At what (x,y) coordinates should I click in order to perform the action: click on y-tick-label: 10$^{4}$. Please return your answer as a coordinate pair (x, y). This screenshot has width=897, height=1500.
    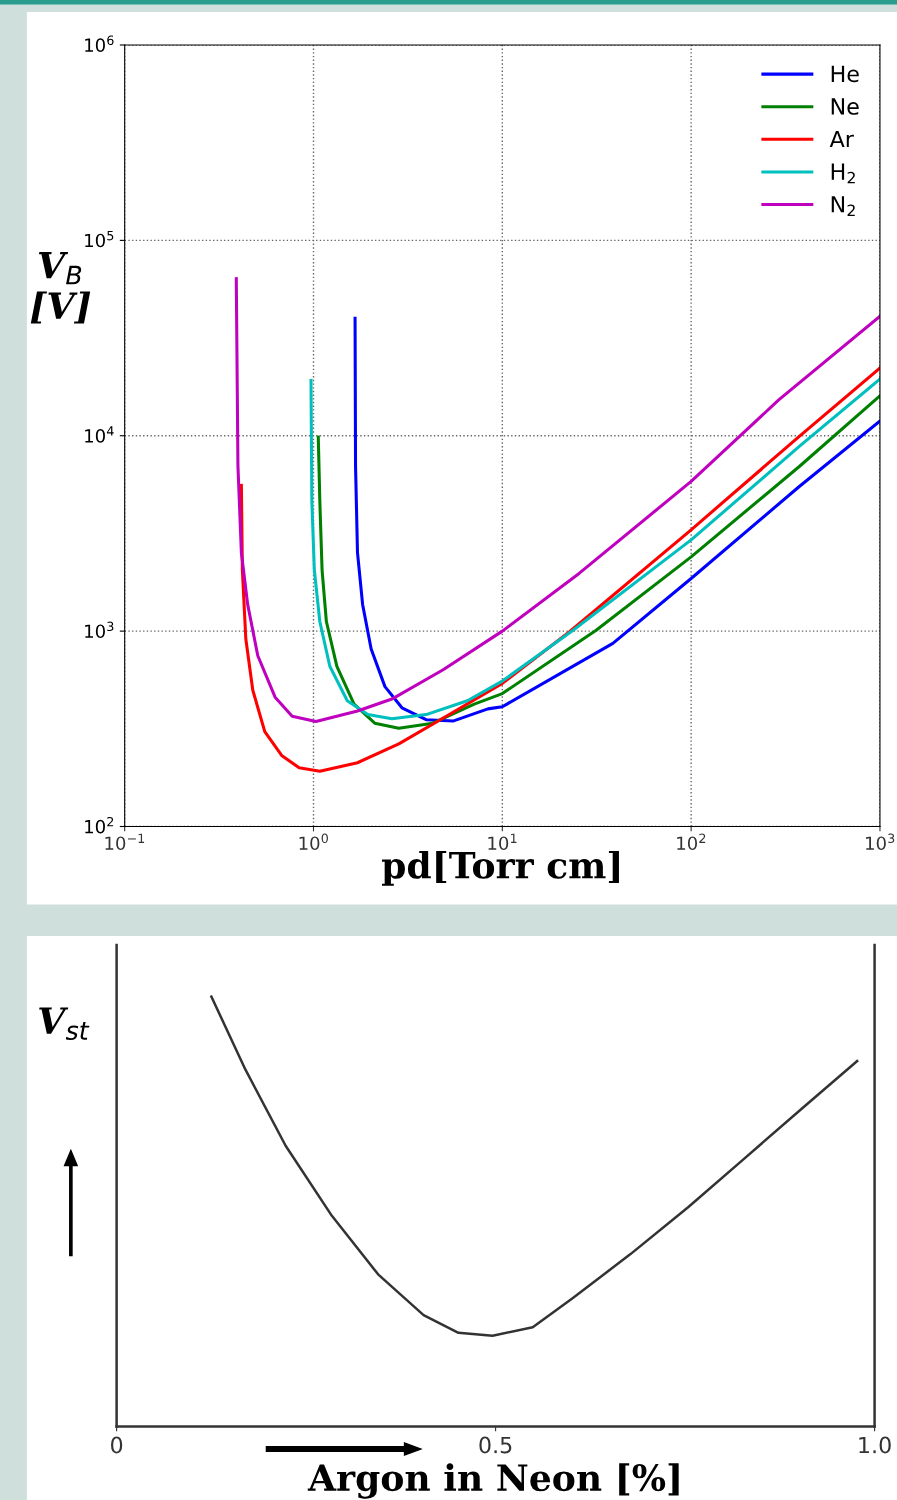
    Looking at the image, I should click on (99, 434).